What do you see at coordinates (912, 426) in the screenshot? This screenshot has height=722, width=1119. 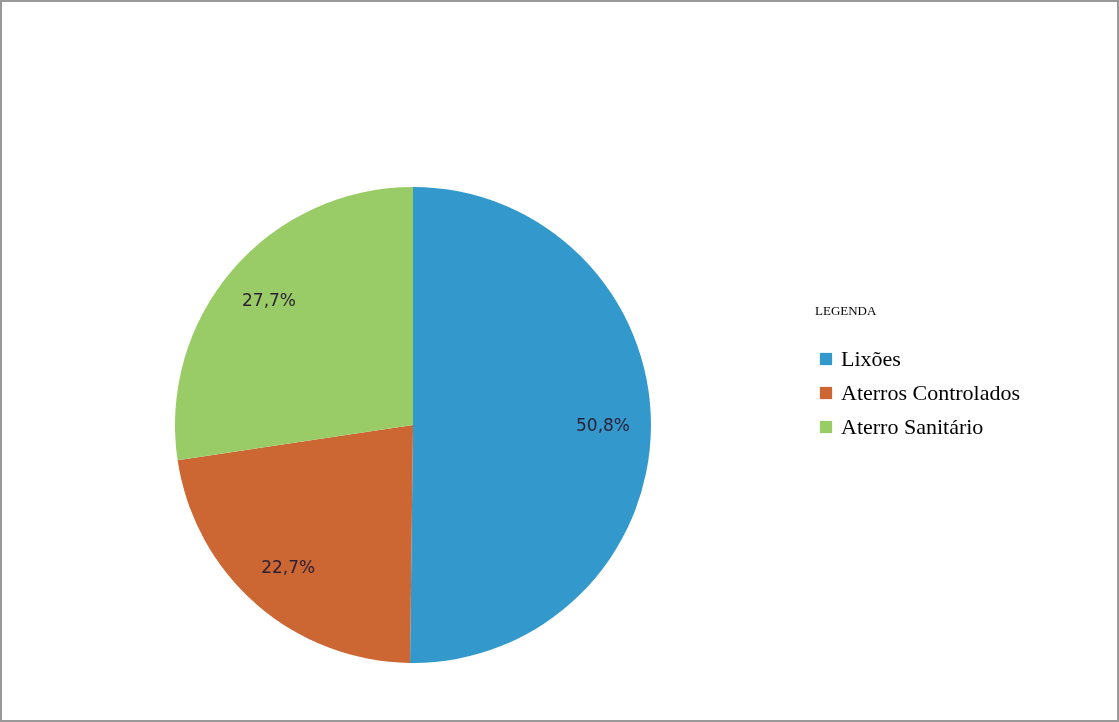 I see `legend-label: Aterro Sanitário` at bounding box center [912, 426].